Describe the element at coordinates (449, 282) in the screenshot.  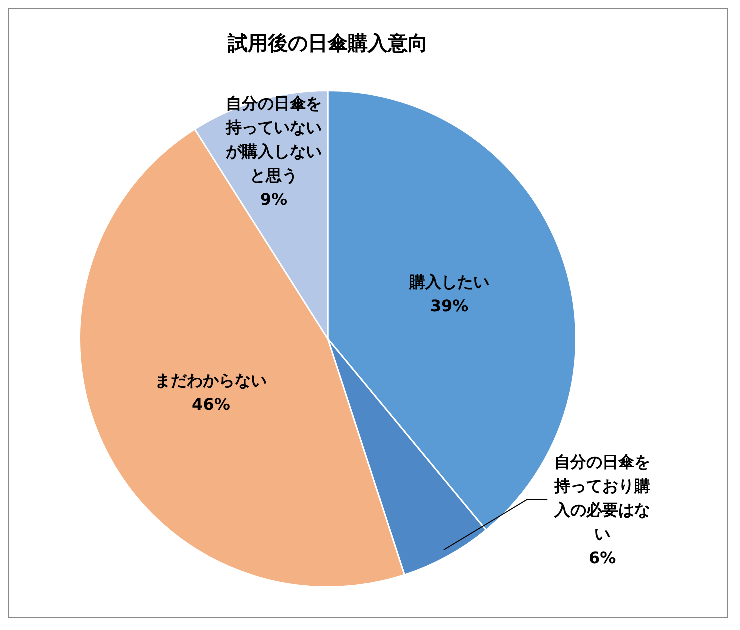
I see `slice-label: 購入したい` at that location.